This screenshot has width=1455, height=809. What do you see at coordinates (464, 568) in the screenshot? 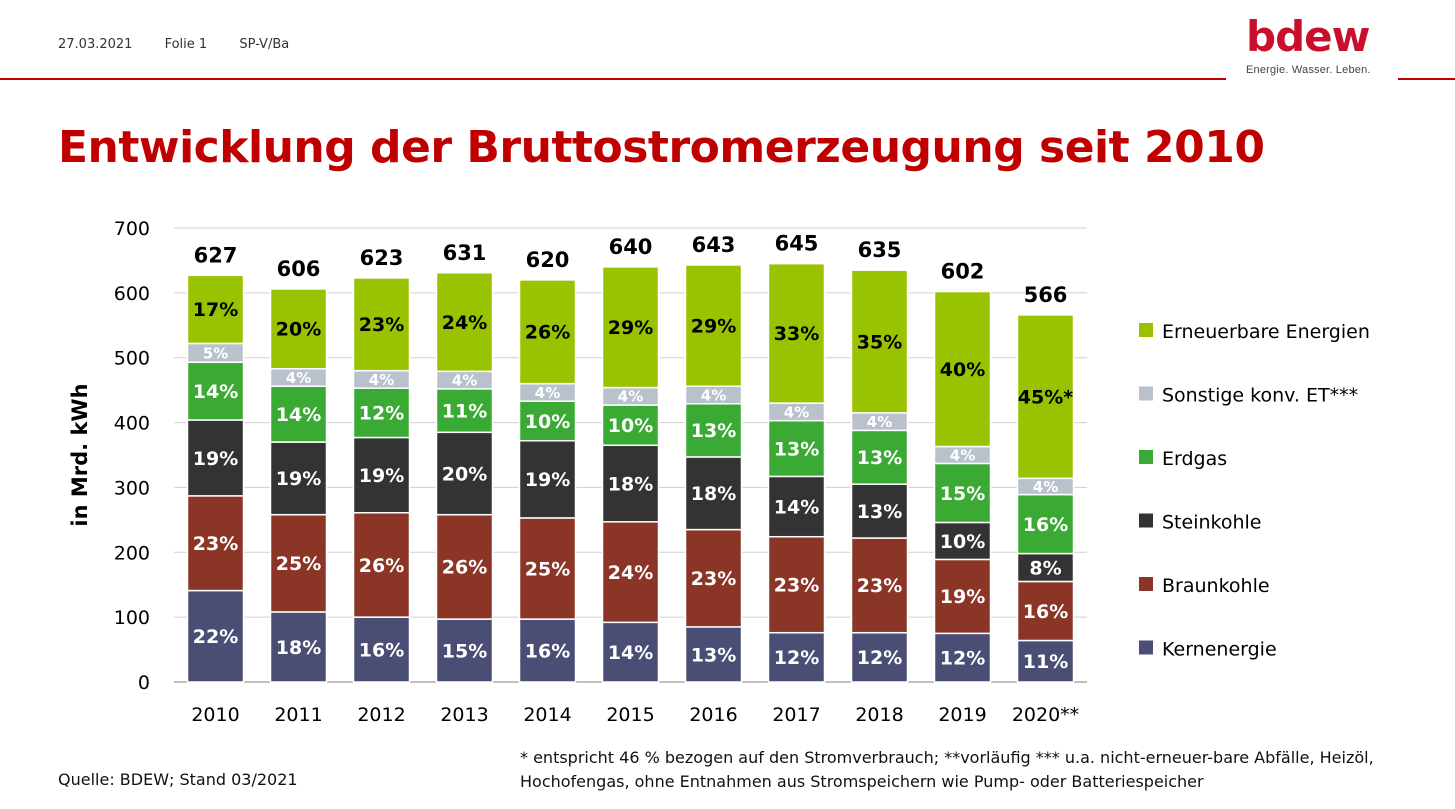
I see `bar-data-label: 26%` at bounding box center [464, 568].